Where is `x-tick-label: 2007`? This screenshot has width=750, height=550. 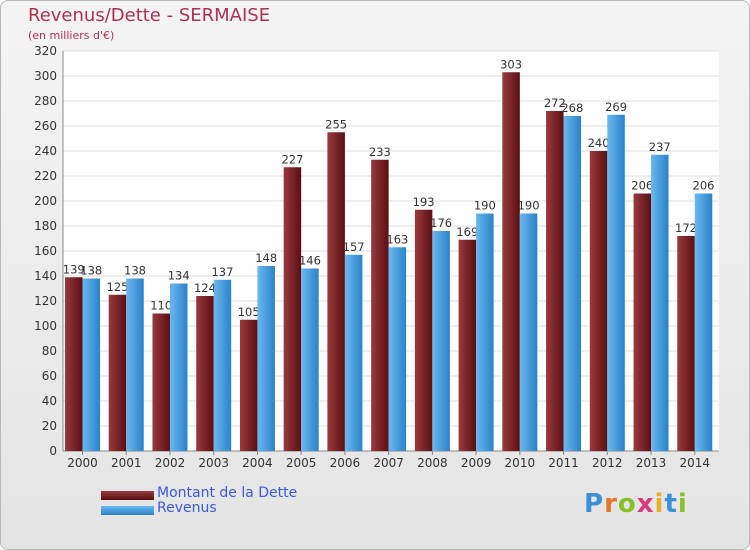 x-tick-label: 2007 is located at coordinates (388, 463).